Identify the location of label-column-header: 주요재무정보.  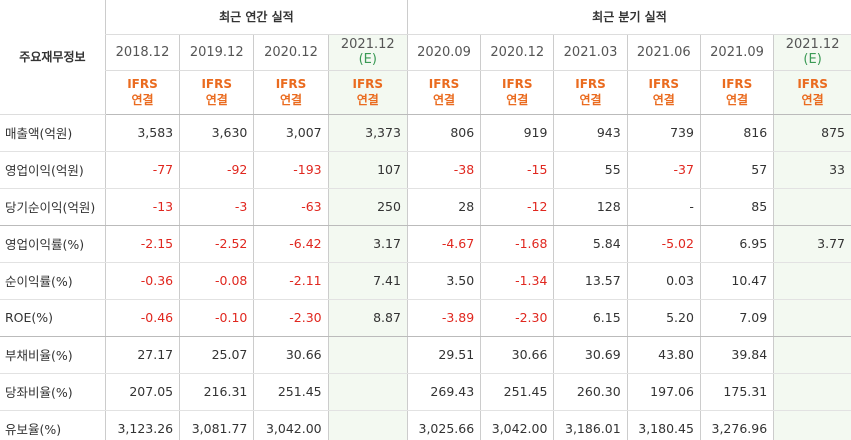
(53, 57).